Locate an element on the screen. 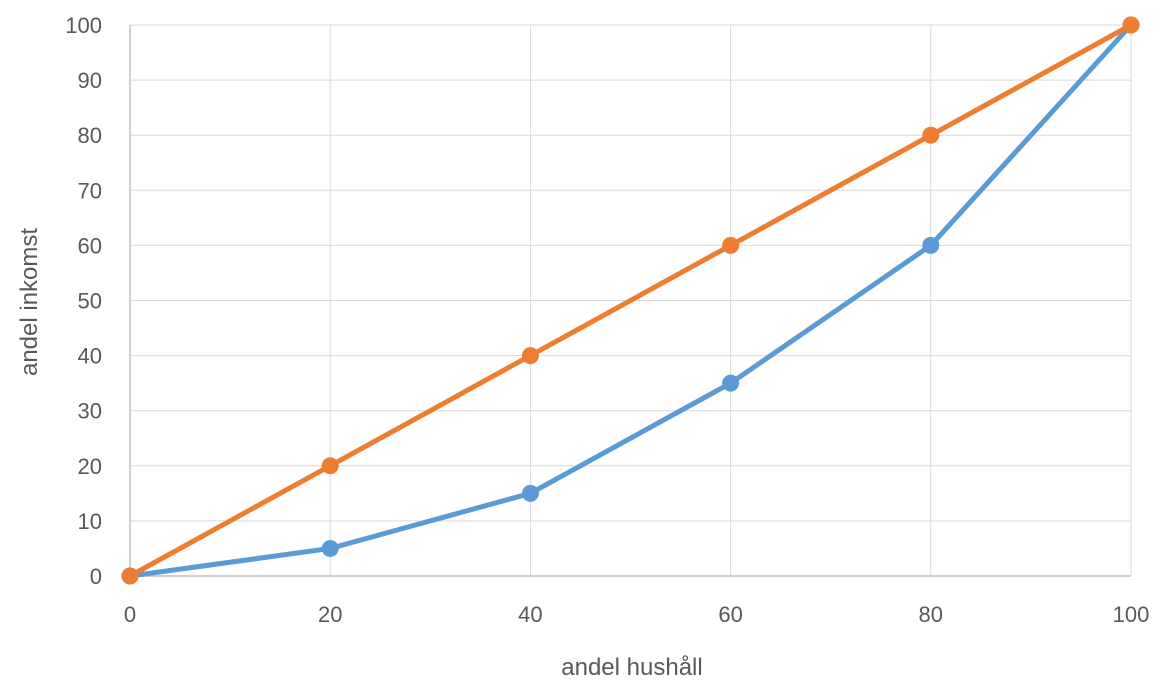 This screenshot has height=682, width=1173. y-tick-labels: 0 10 20 30 40 50 60 70 80 90 100 is located at coordinates (83, 301).